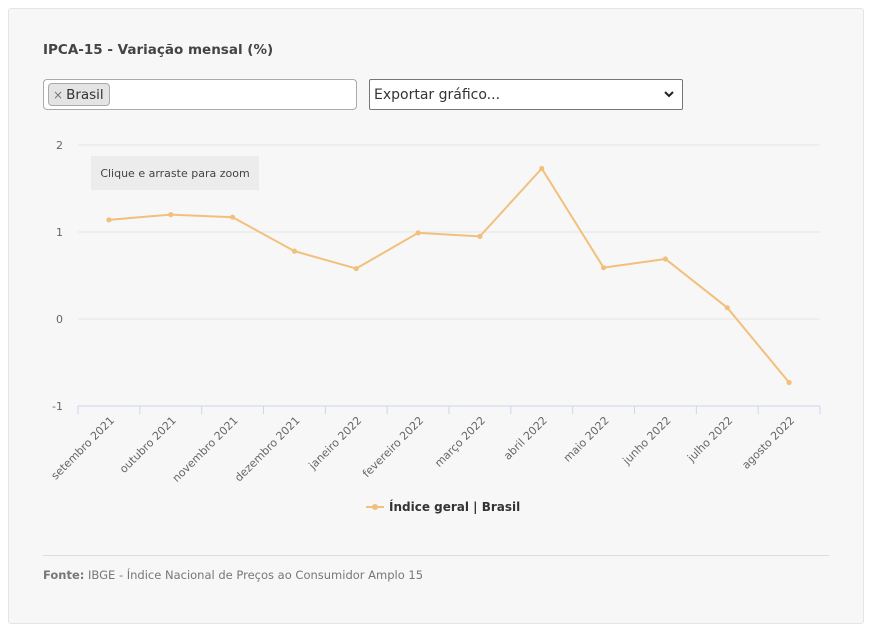 This screenshot has height=634, width=874. Describe the element at coordinates (586, 439) in the screenshot. I see `x-tick-label: maio 2022` at that location.